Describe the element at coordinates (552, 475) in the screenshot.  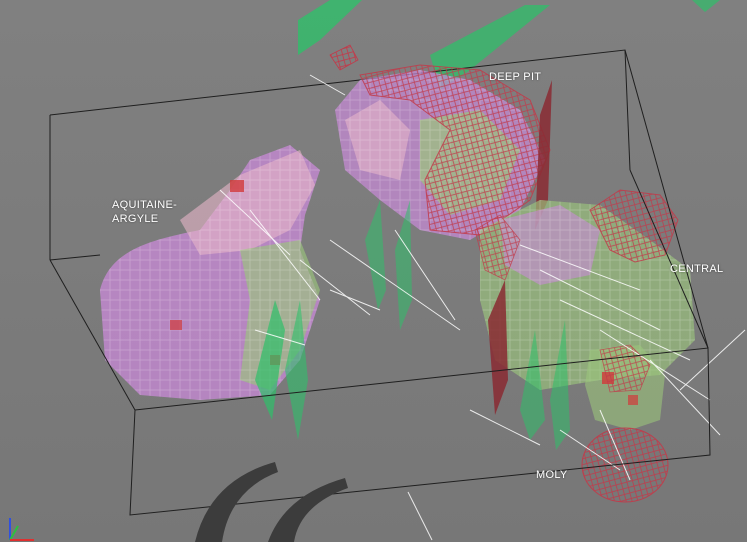
I see `label-moly: MOLY` at that location.